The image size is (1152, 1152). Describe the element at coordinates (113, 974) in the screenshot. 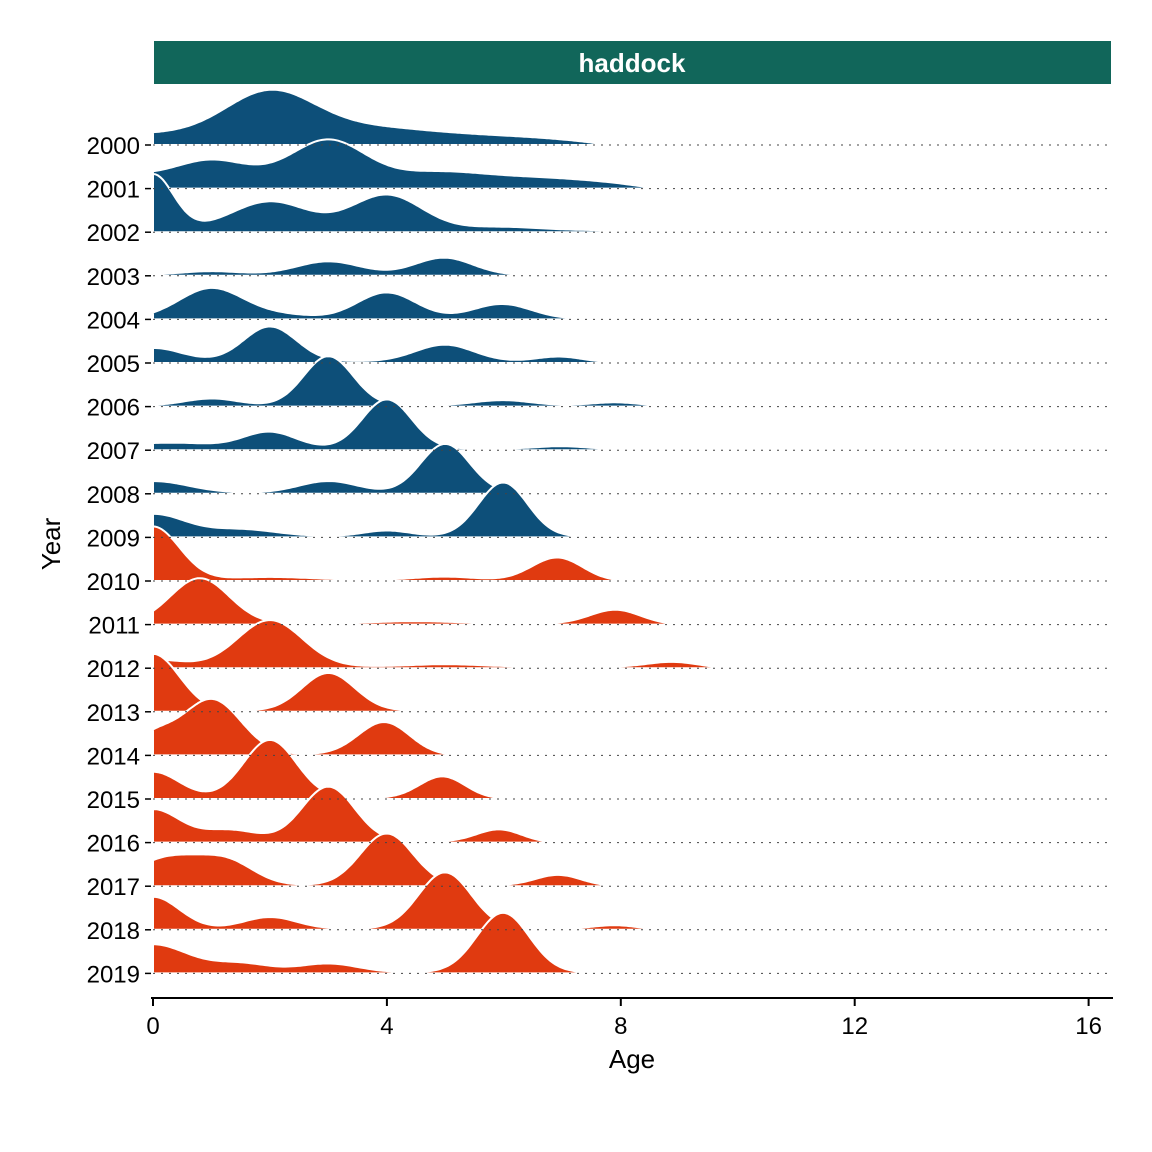

I see `y-tick-label: 2019` at that location.